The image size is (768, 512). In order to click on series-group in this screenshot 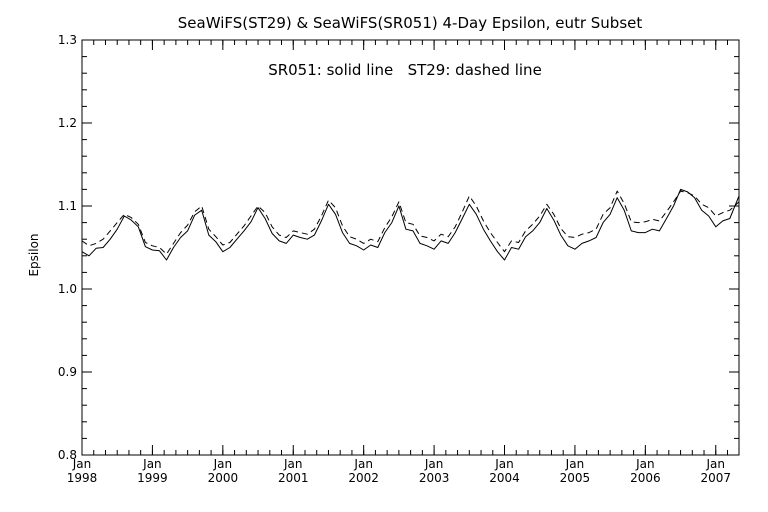, I will do `click(410, 224)`.